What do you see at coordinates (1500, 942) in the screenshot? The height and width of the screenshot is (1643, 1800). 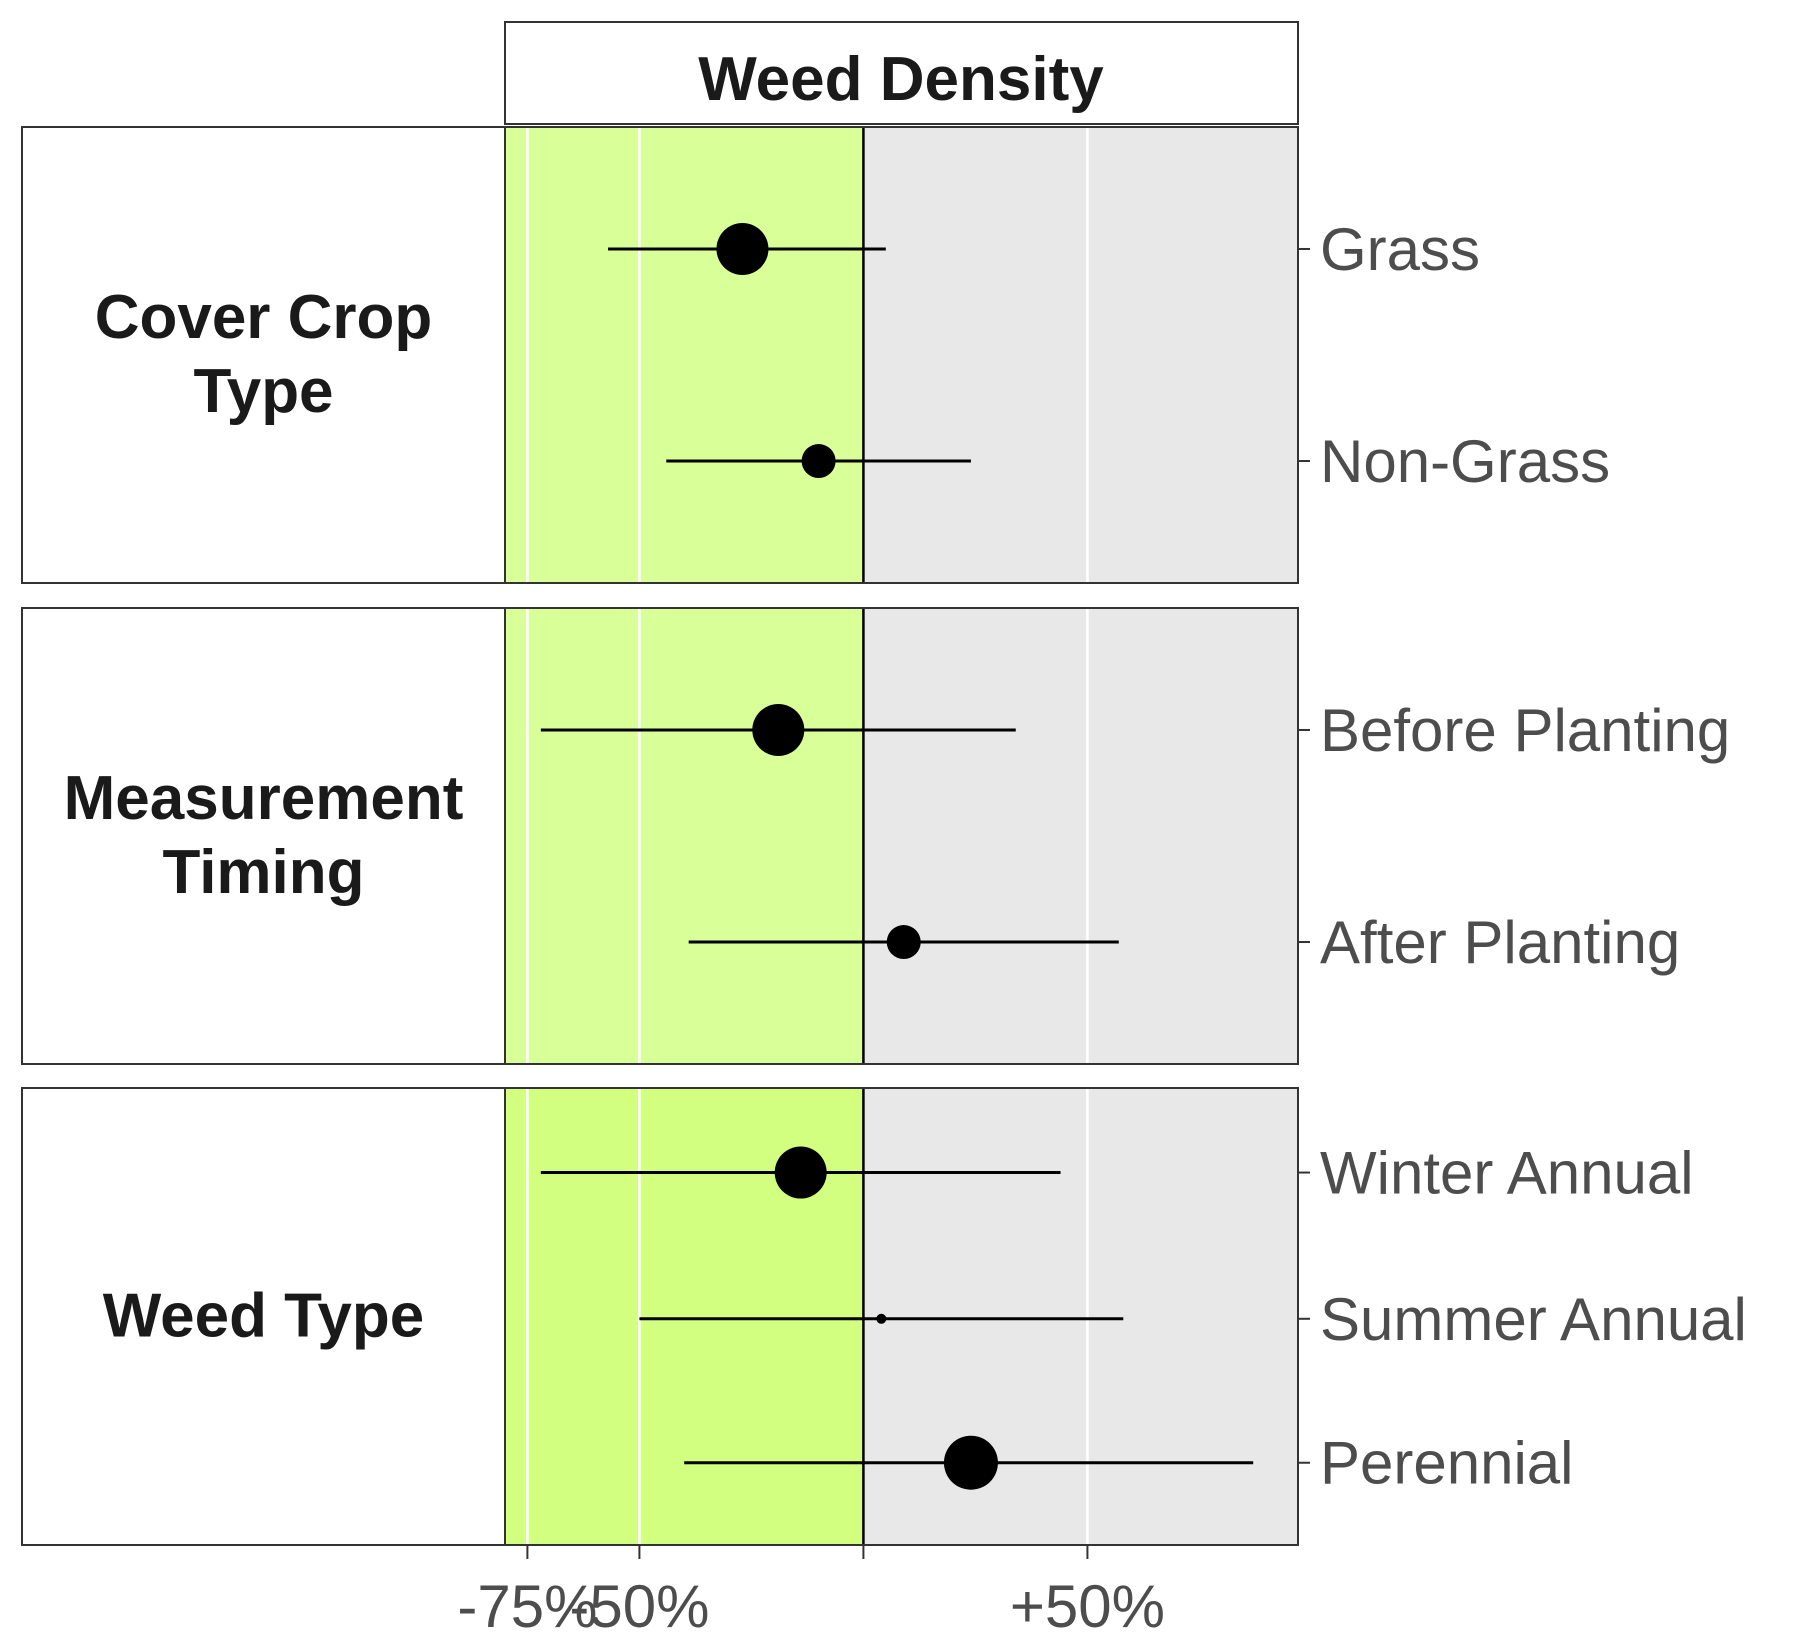 I see `row-label: After Planting` at bounding box center [1500, 942].